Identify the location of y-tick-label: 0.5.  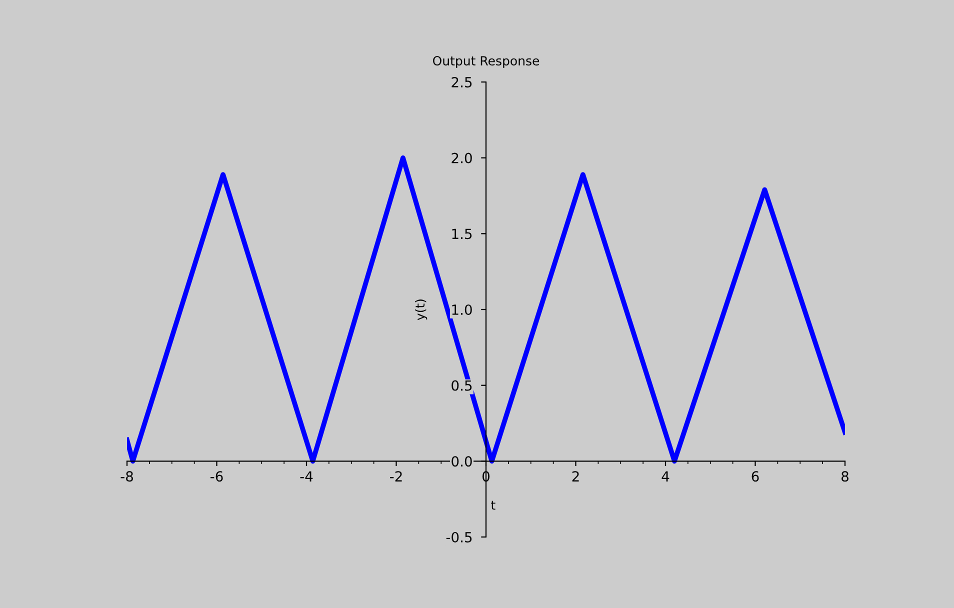
(462, 385).